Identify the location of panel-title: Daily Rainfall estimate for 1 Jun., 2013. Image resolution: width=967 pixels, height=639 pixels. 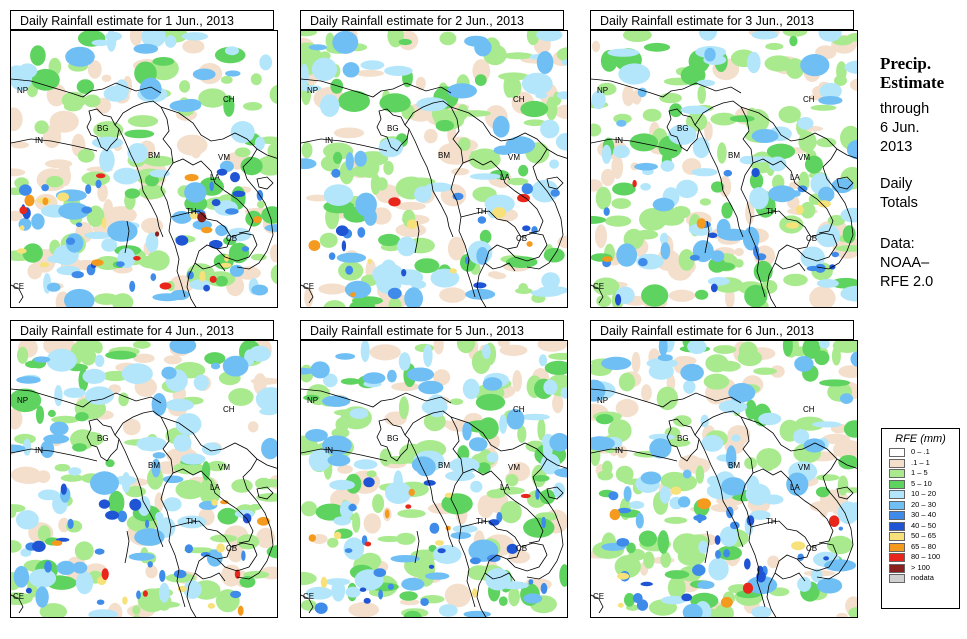
(142, 20).